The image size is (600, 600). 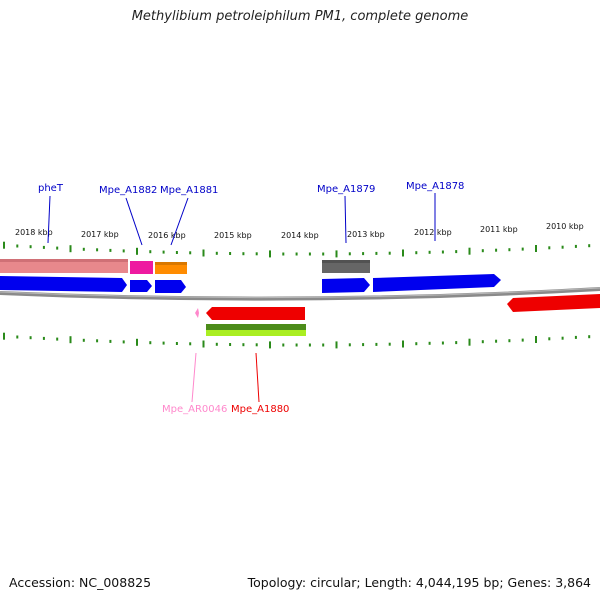 I want to click on gene-label-mpe-a1881: Mpe_A1881, so click(x=189, y=190).